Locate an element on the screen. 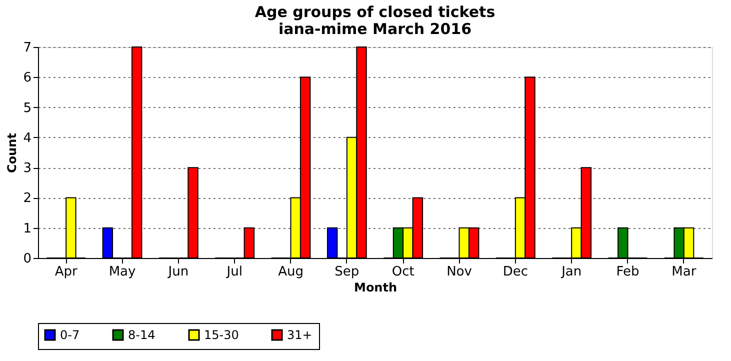 The width and height of the screenshot is (731, 361). y-tick-label: 0 is located at coordinates (27, 259).